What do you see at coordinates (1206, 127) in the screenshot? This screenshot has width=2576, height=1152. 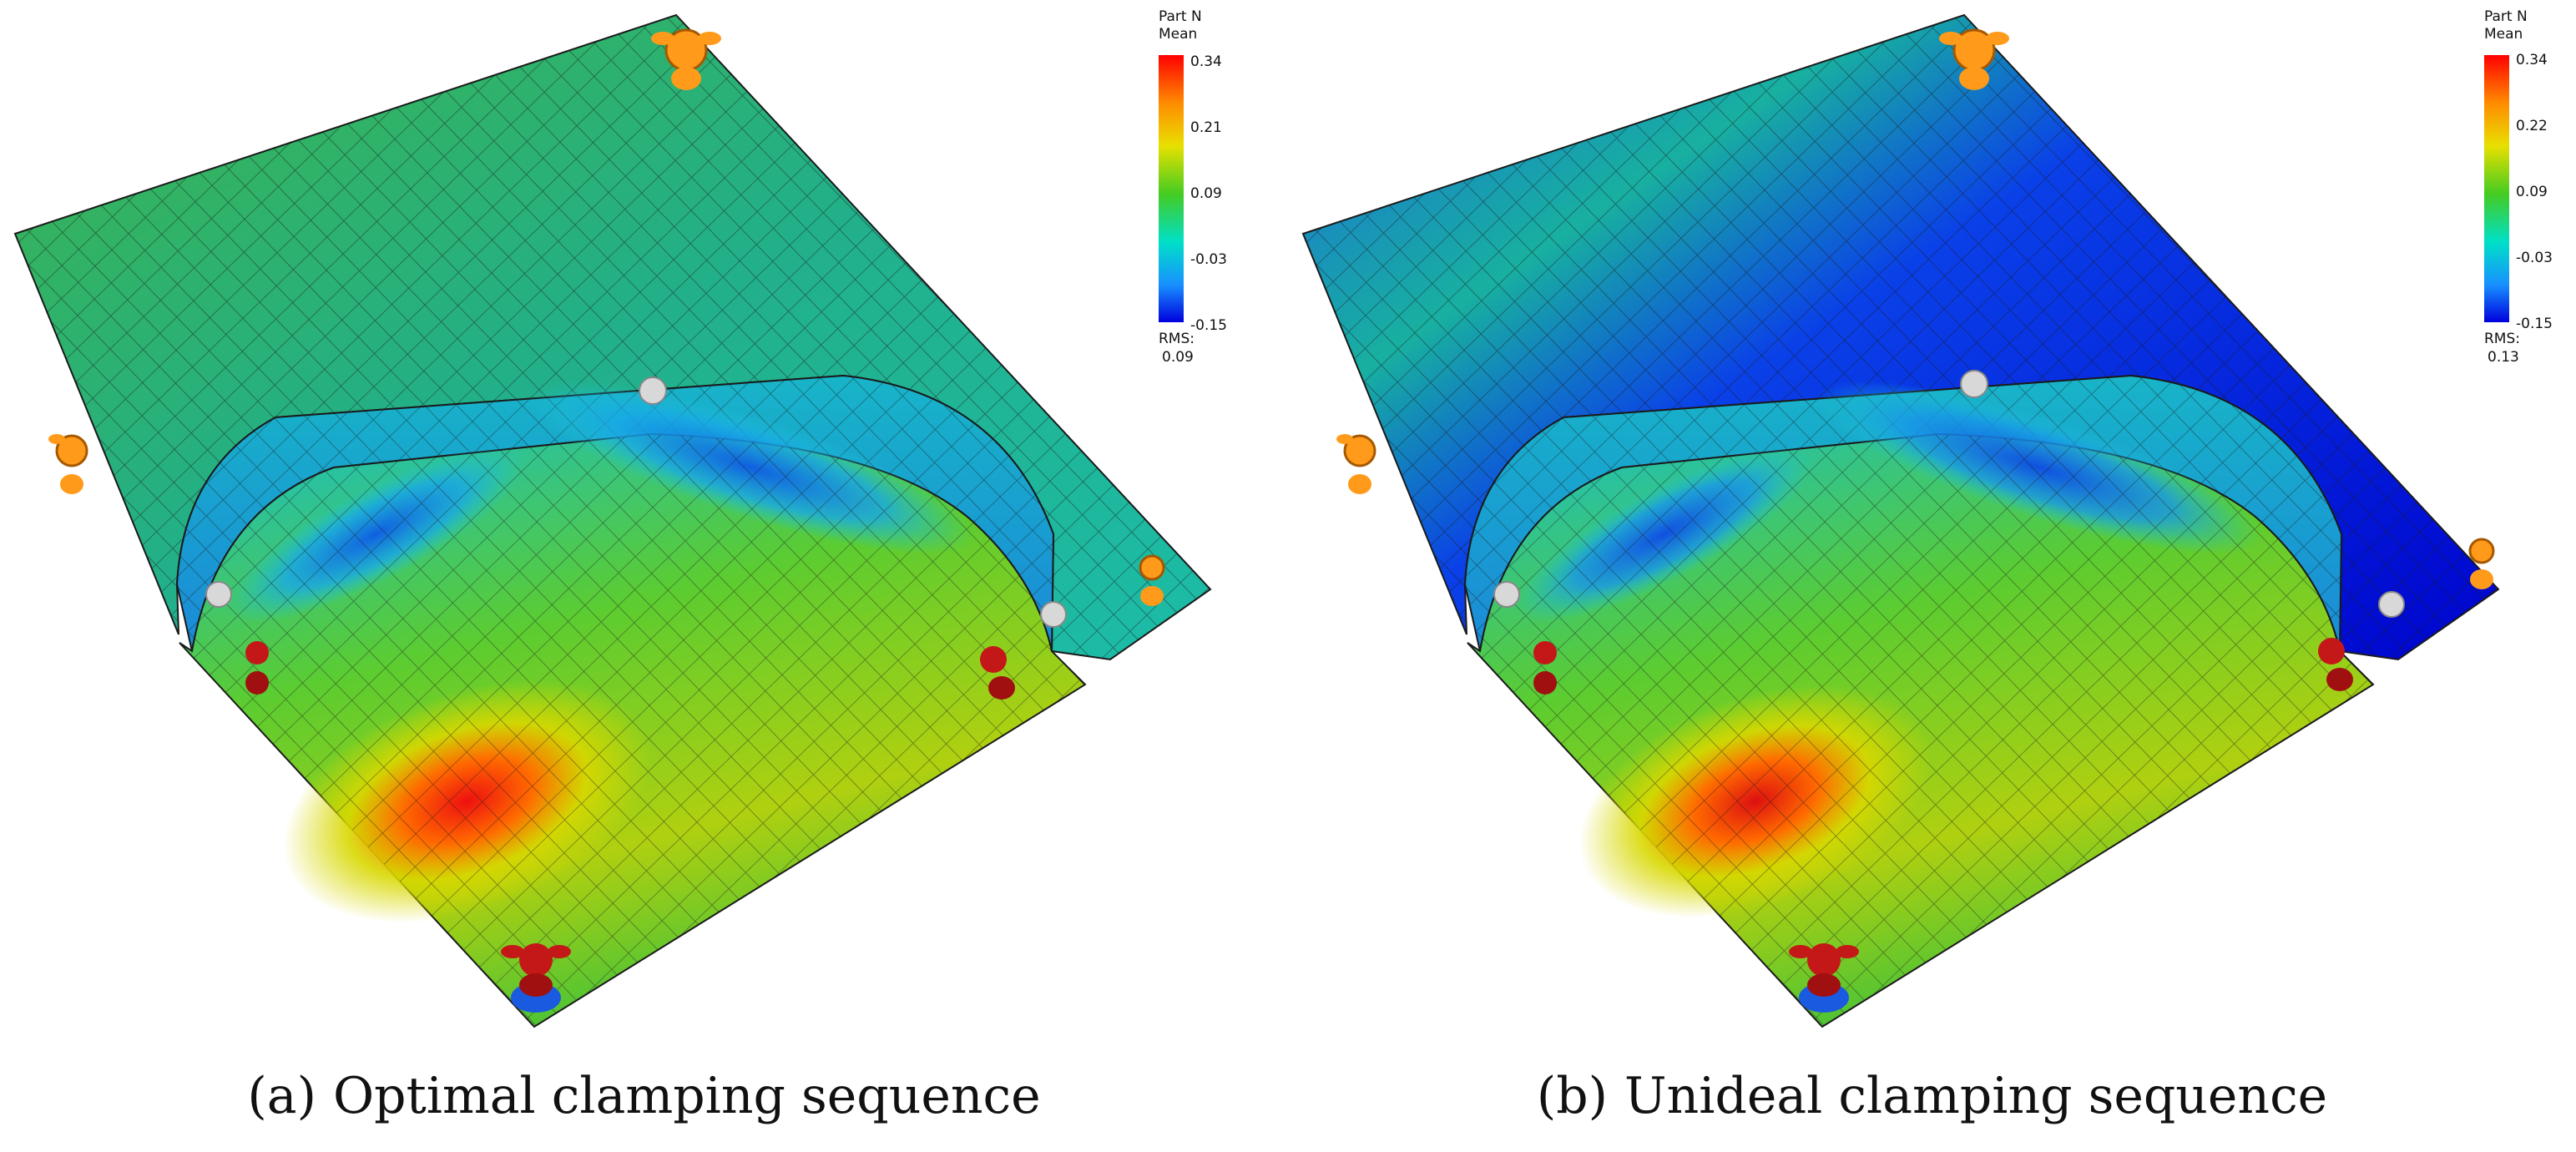 I see `colorbar-tick: 0.21` at bounding box center [1206, 127].